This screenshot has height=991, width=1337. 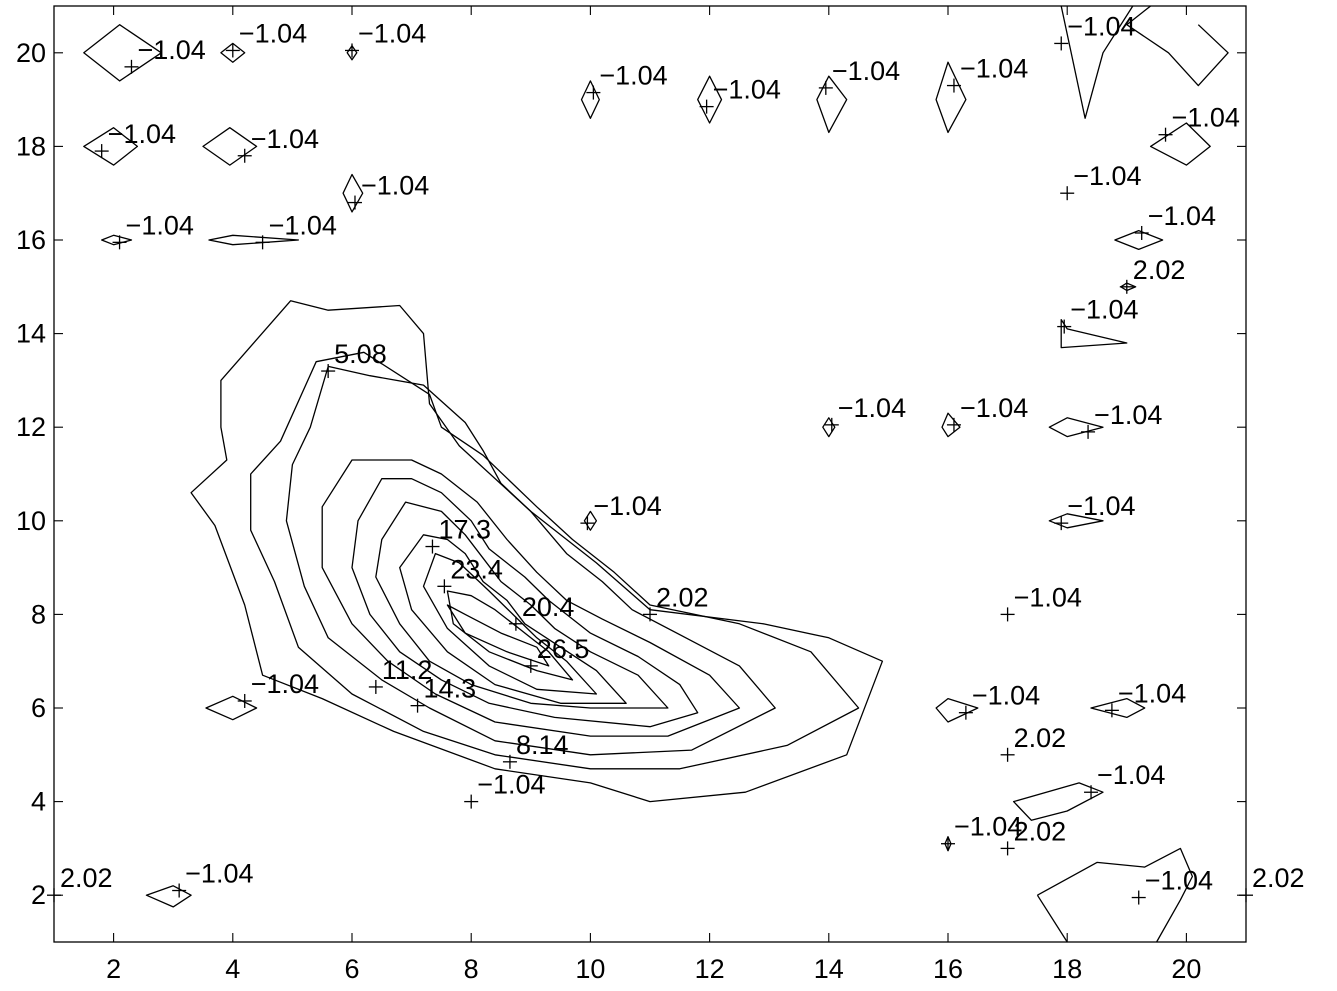 What do you see at coordinates (563, 649) in the screenshot?
I see `contour-label-text: 26.5` at bounding box center [563, 649].